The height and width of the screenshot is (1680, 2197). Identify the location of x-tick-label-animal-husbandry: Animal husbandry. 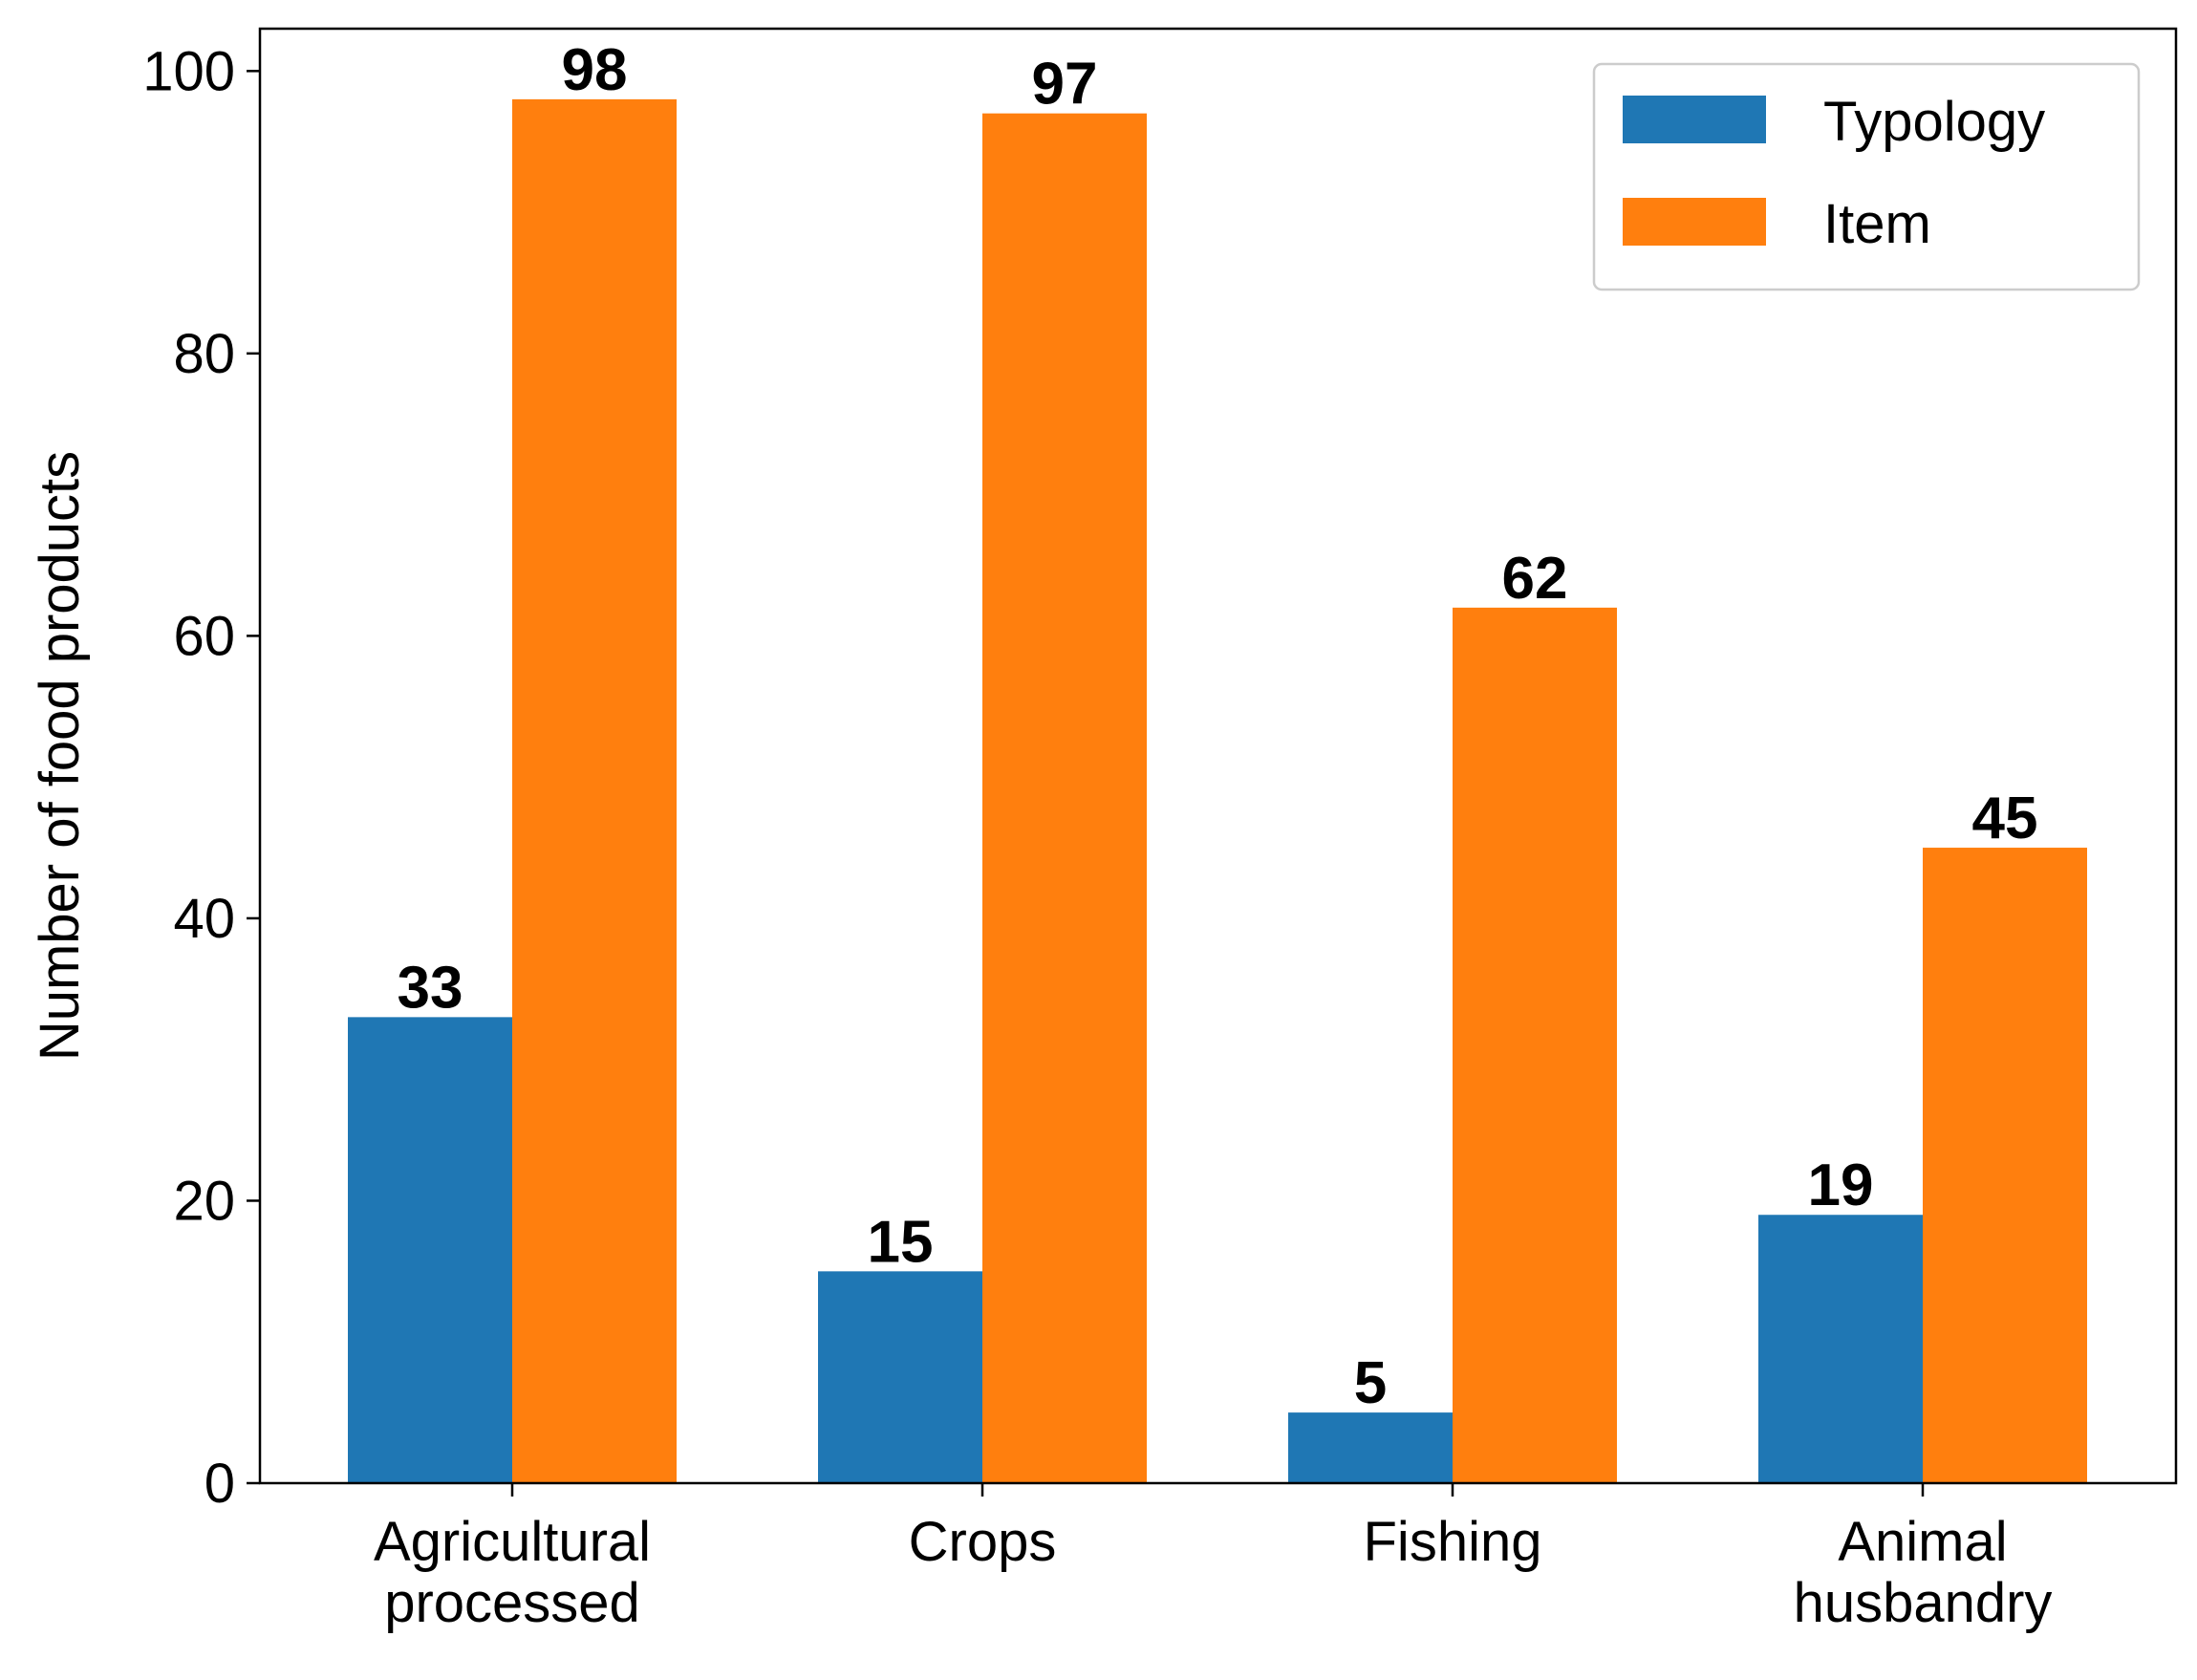
(1923, 1572).